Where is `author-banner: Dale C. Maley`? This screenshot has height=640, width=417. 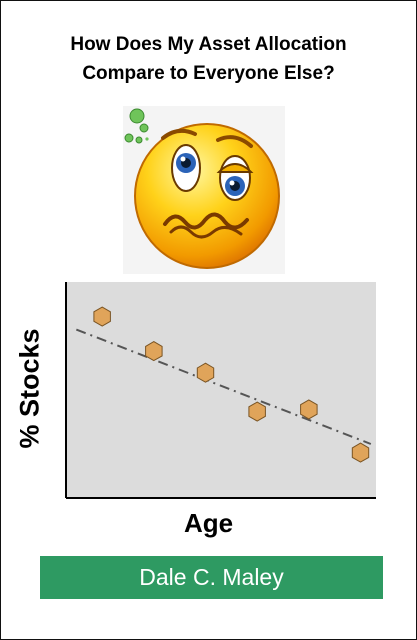
author-banner: Dale C. Maley is located at coordinates (211, 577).